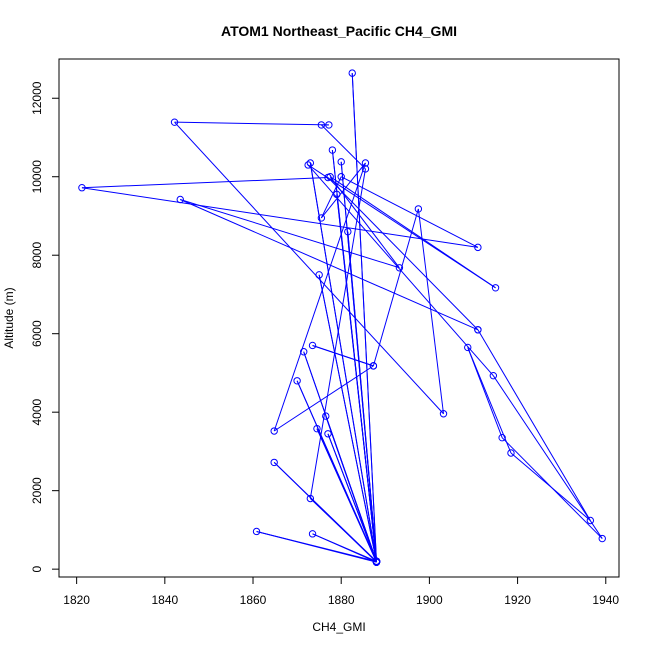 The height and width of the screenshot is (650, 650). I want to click on y-tick-label: 6000, so click(37, 333).